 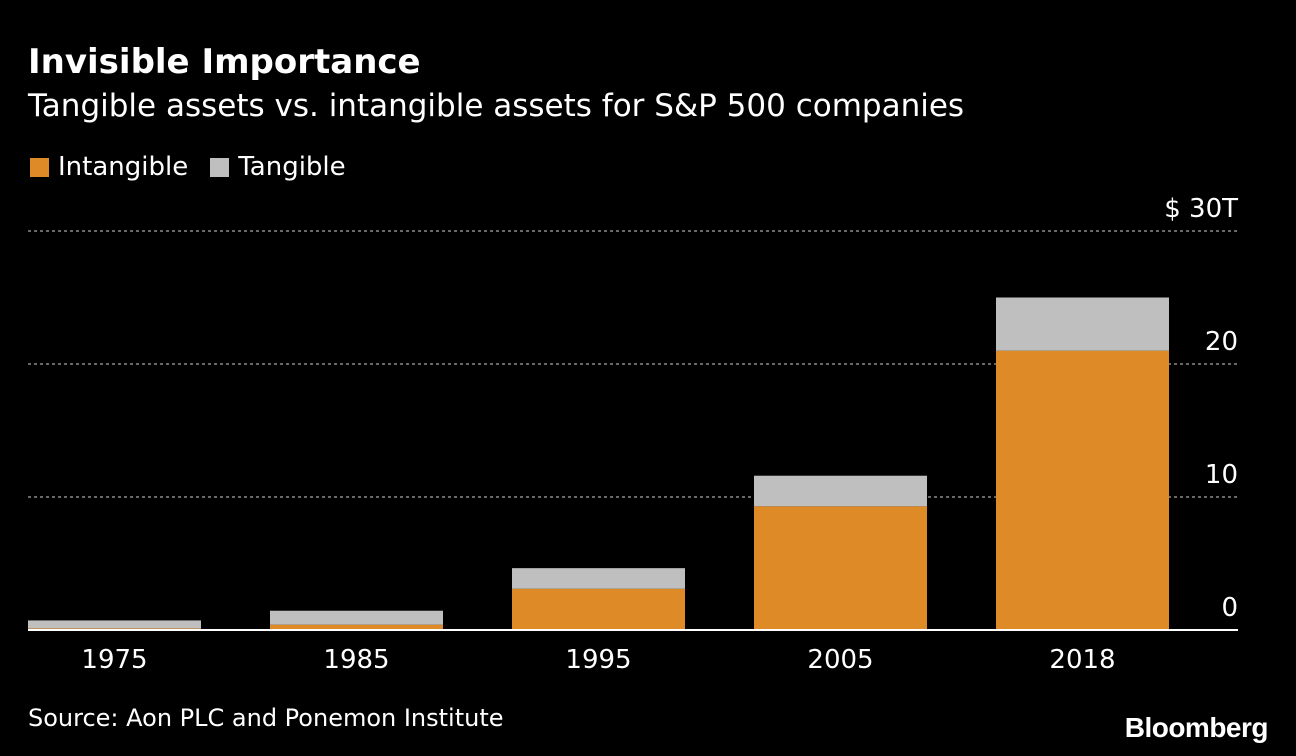 What do you see at coordinates (114, 660) in the screenshot?
I see `x-tick-label: 1975` at bounding box center [114, 660].